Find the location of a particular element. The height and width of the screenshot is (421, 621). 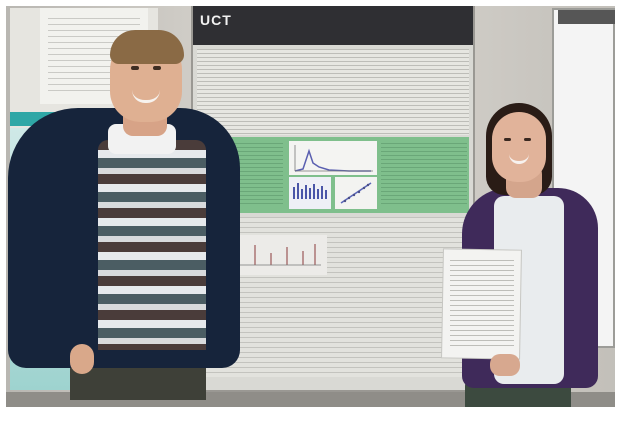

poster-figure-2-graphic is located at coordinates (310, 191).